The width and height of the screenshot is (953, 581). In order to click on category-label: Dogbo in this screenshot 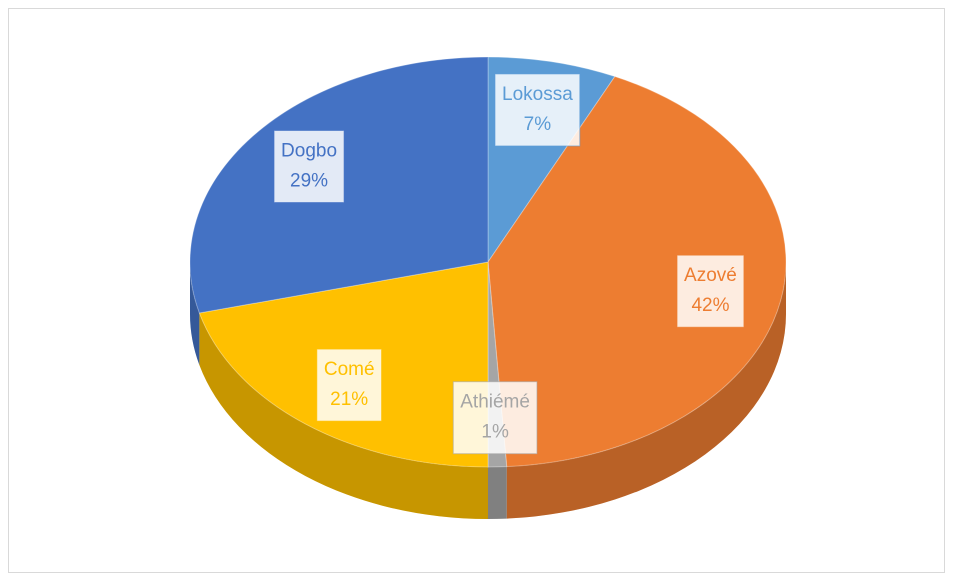, I will do `click(309, 151)`.